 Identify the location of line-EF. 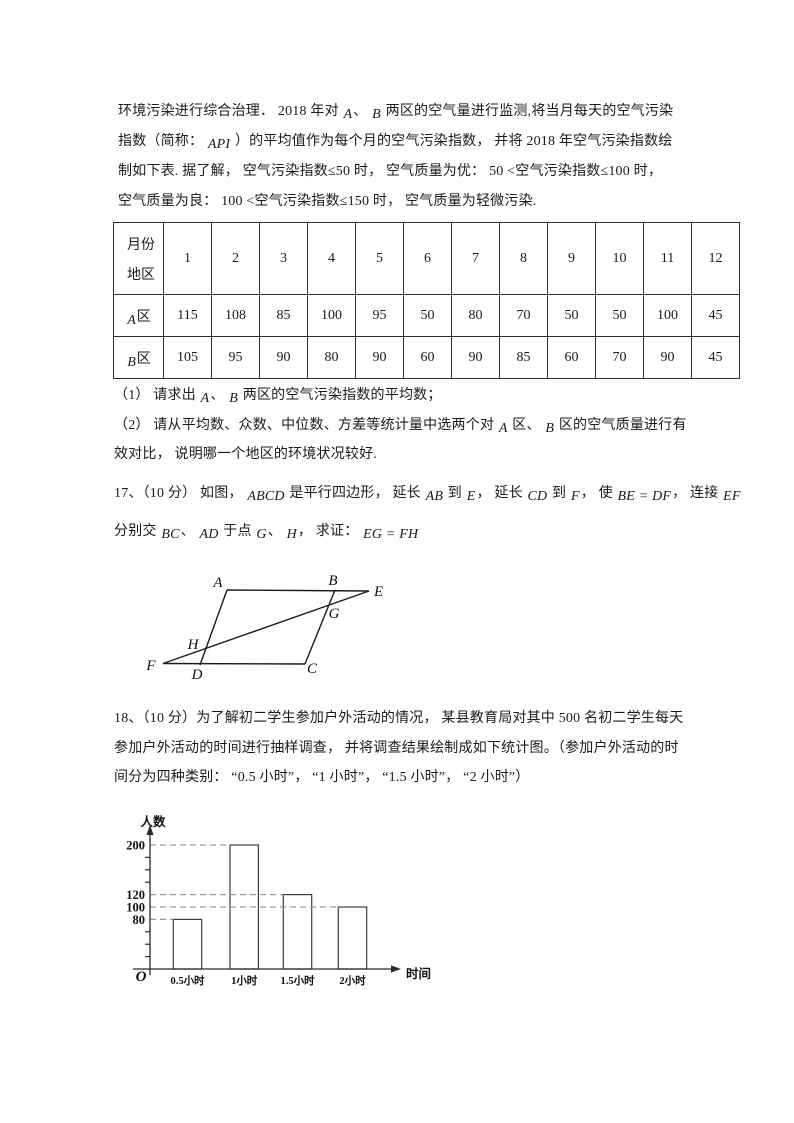
(266, 627).